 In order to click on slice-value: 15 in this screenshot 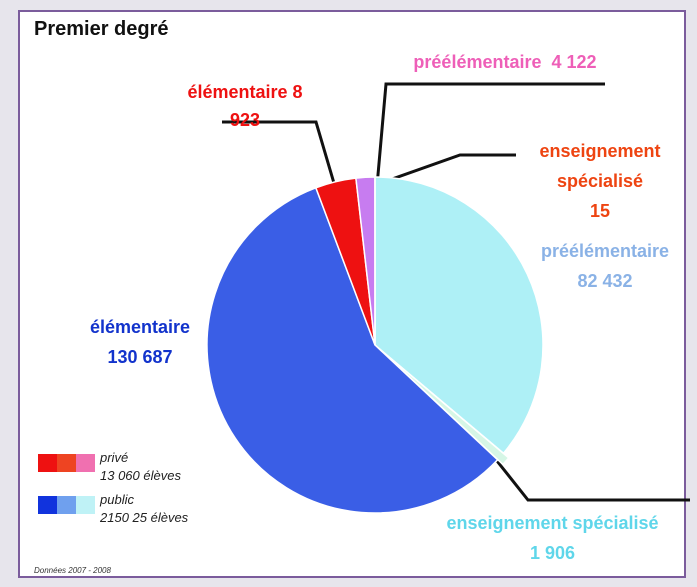, I will do `click(600, 211)`.